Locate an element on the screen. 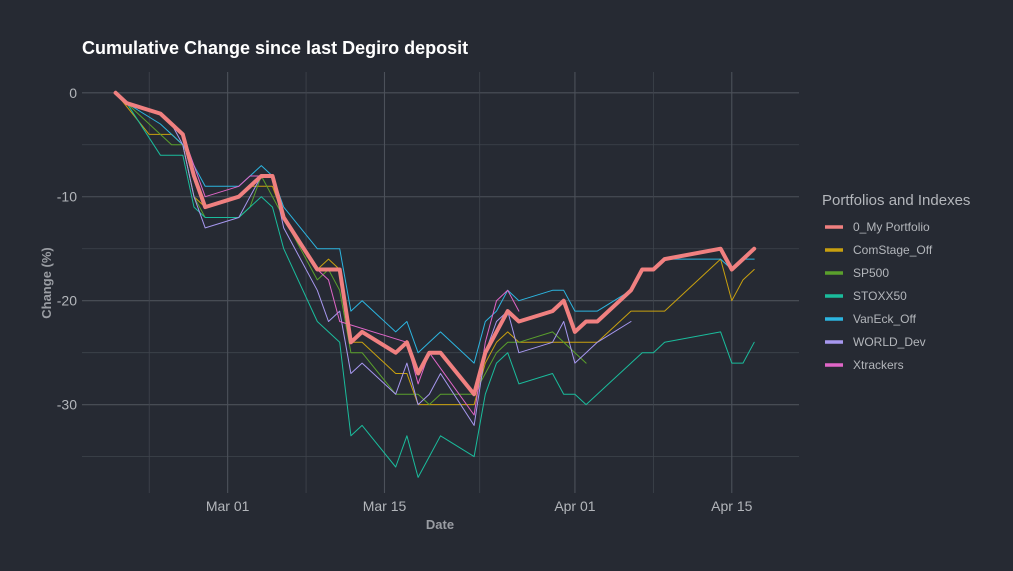 The image size is (1013, 571). legend-item-comstage-off: ComStage_Off is located at coordinates (879, 250).